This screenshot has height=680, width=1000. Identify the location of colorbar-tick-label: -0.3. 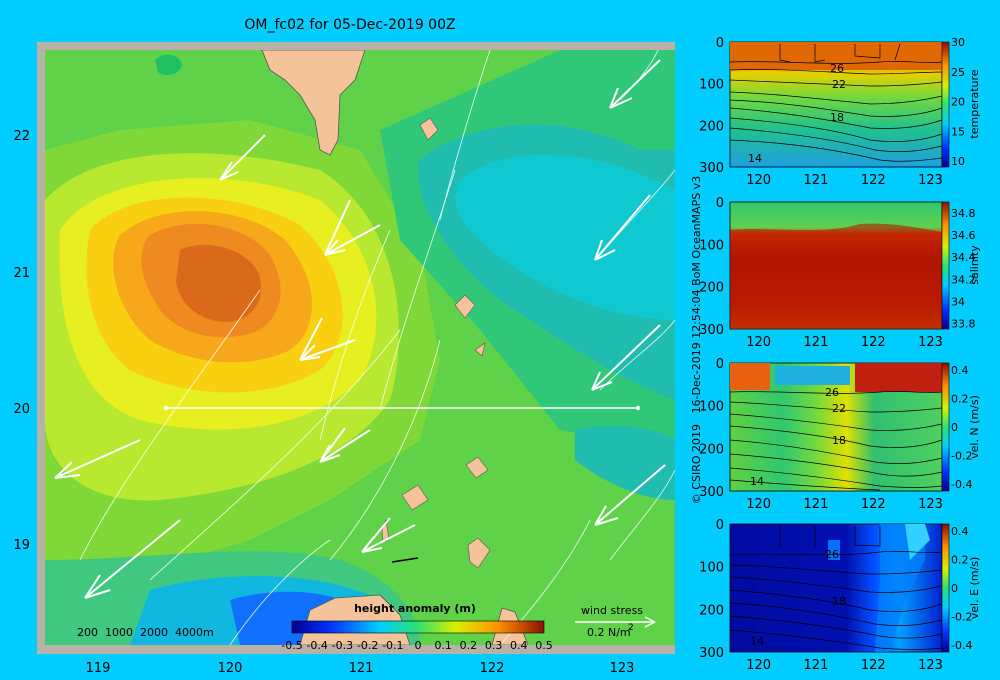
(342, 645).